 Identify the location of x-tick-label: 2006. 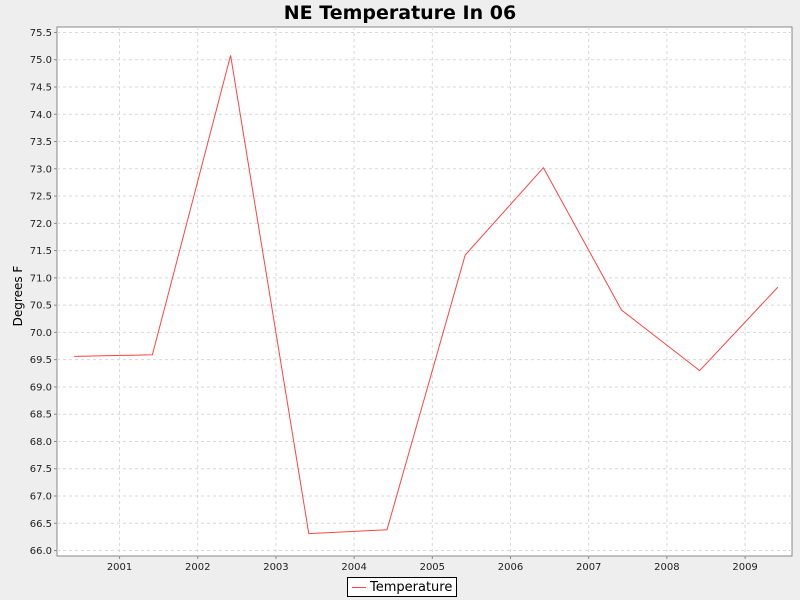
(510, 567).